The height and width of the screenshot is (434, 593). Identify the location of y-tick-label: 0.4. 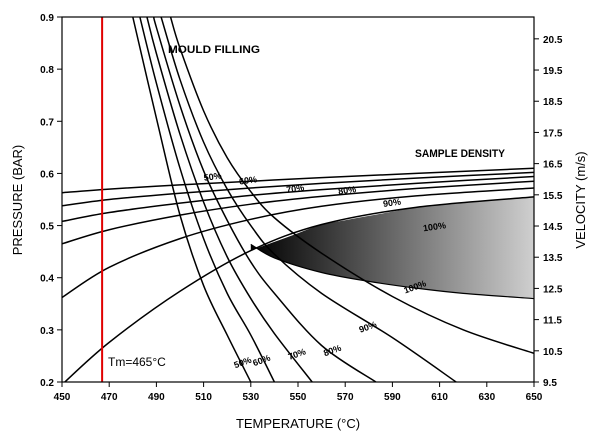
(47, 279).